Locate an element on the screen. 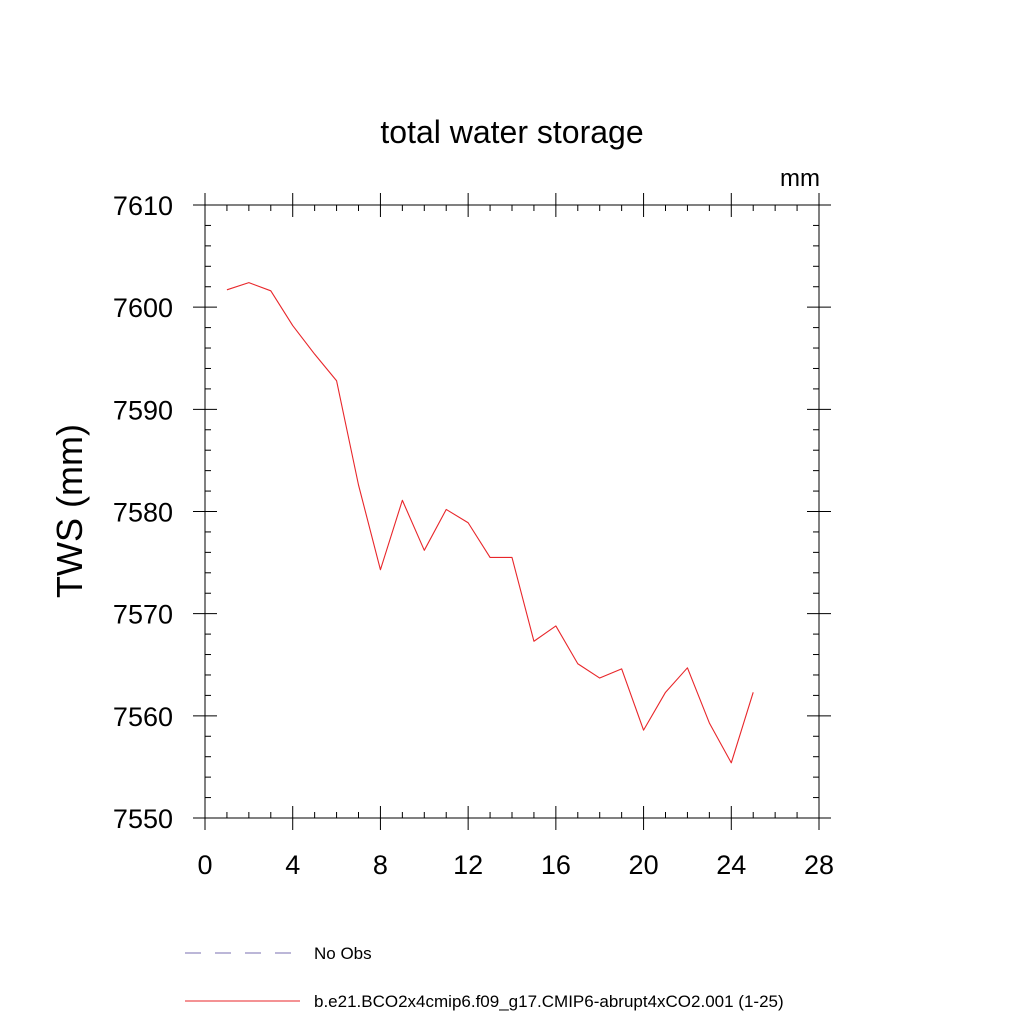  x-tick-label: 24 is located at coordinates (731, 865).